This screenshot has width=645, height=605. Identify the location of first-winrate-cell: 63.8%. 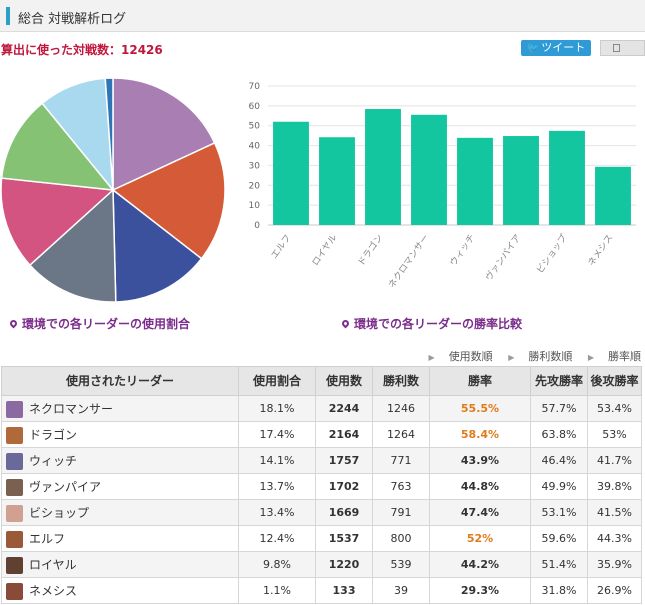
(559, 434).